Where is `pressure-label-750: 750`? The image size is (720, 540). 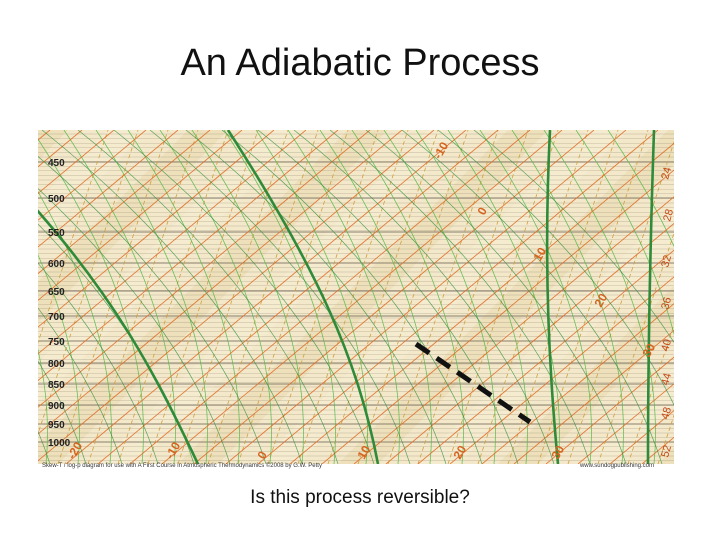
pressure-label-750: 750 is located at coordinates (56, 342).